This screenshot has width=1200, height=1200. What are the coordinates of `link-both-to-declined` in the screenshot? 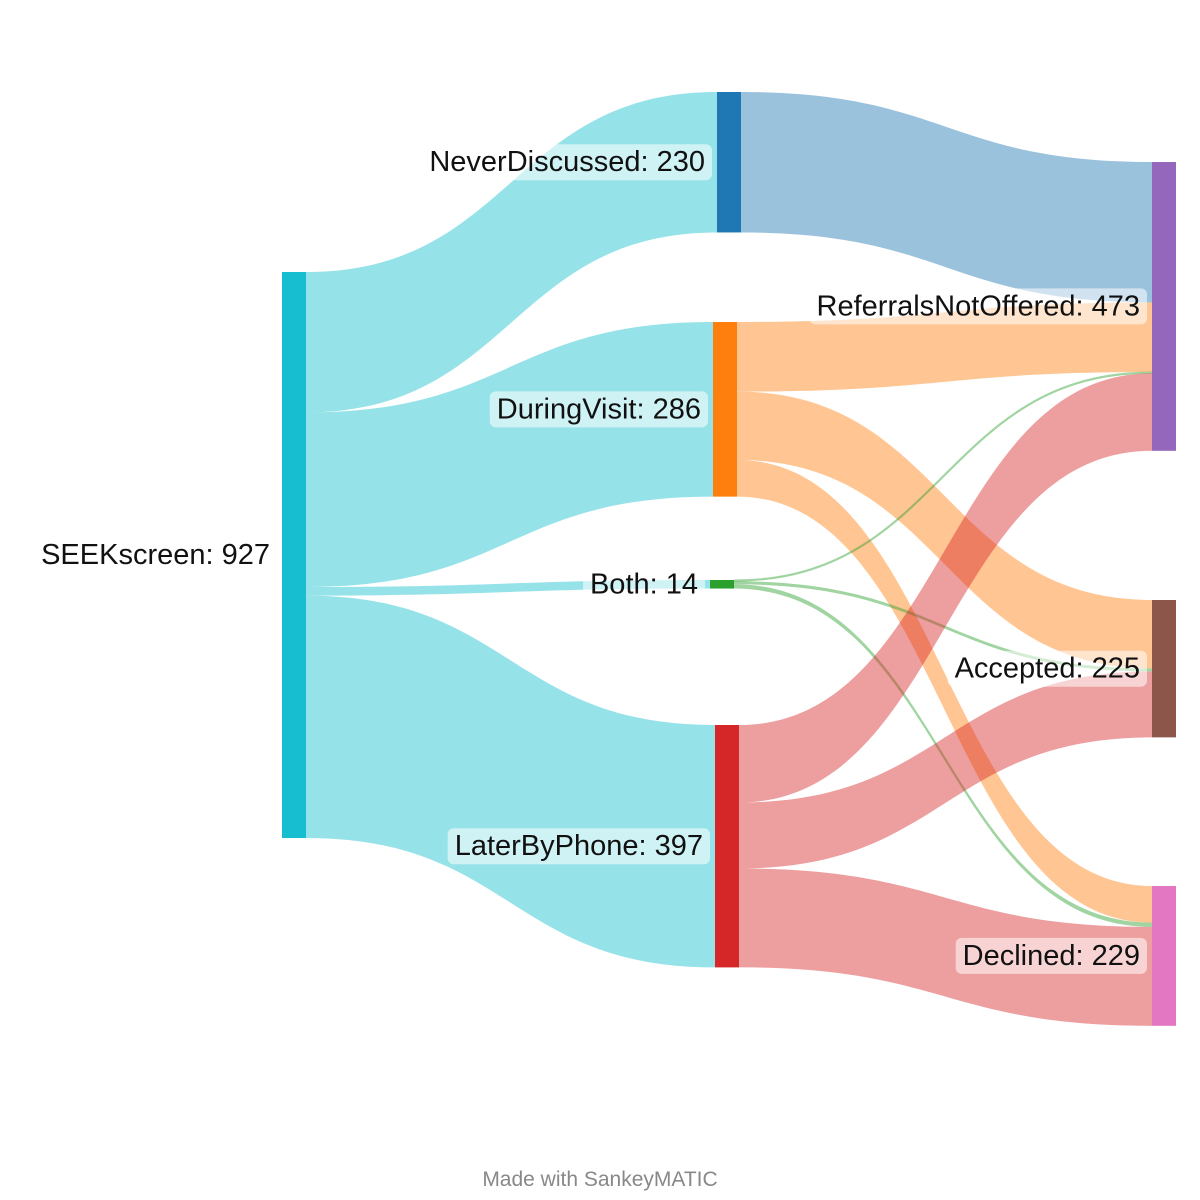 It's located at (943, 755).